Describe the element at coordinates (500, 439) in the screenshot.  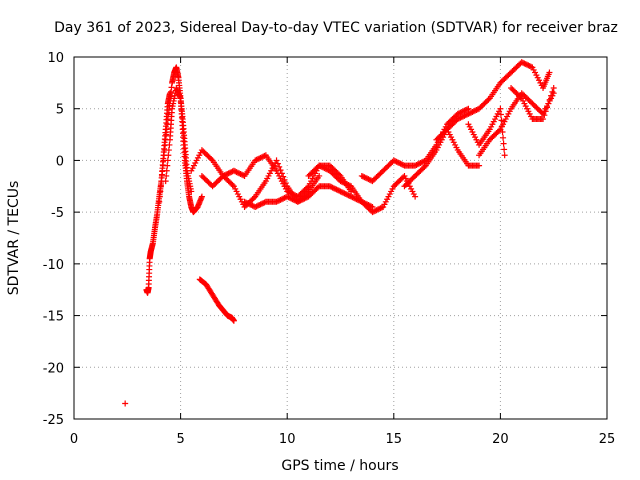
I see `x-tick-label: 20` at that location.